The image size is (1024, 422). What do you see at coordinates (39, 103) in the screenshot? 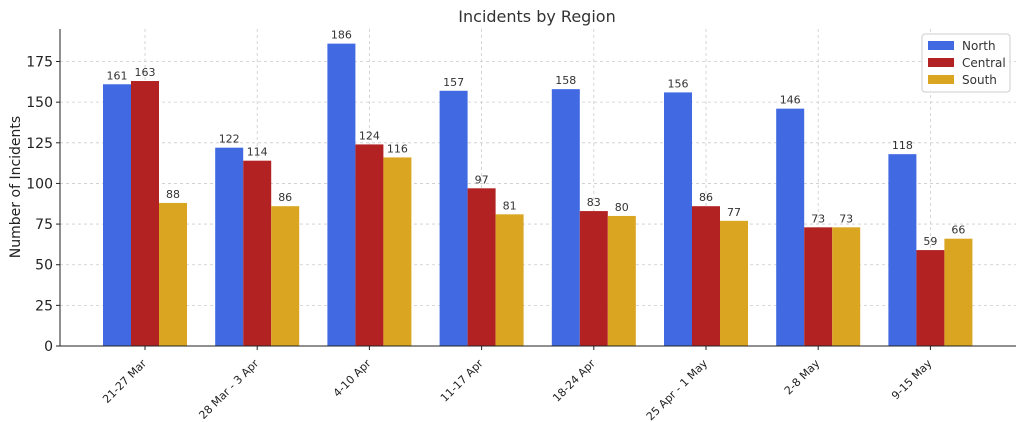
I see `y-tick-label: 150` at bounding box center [39, 103].